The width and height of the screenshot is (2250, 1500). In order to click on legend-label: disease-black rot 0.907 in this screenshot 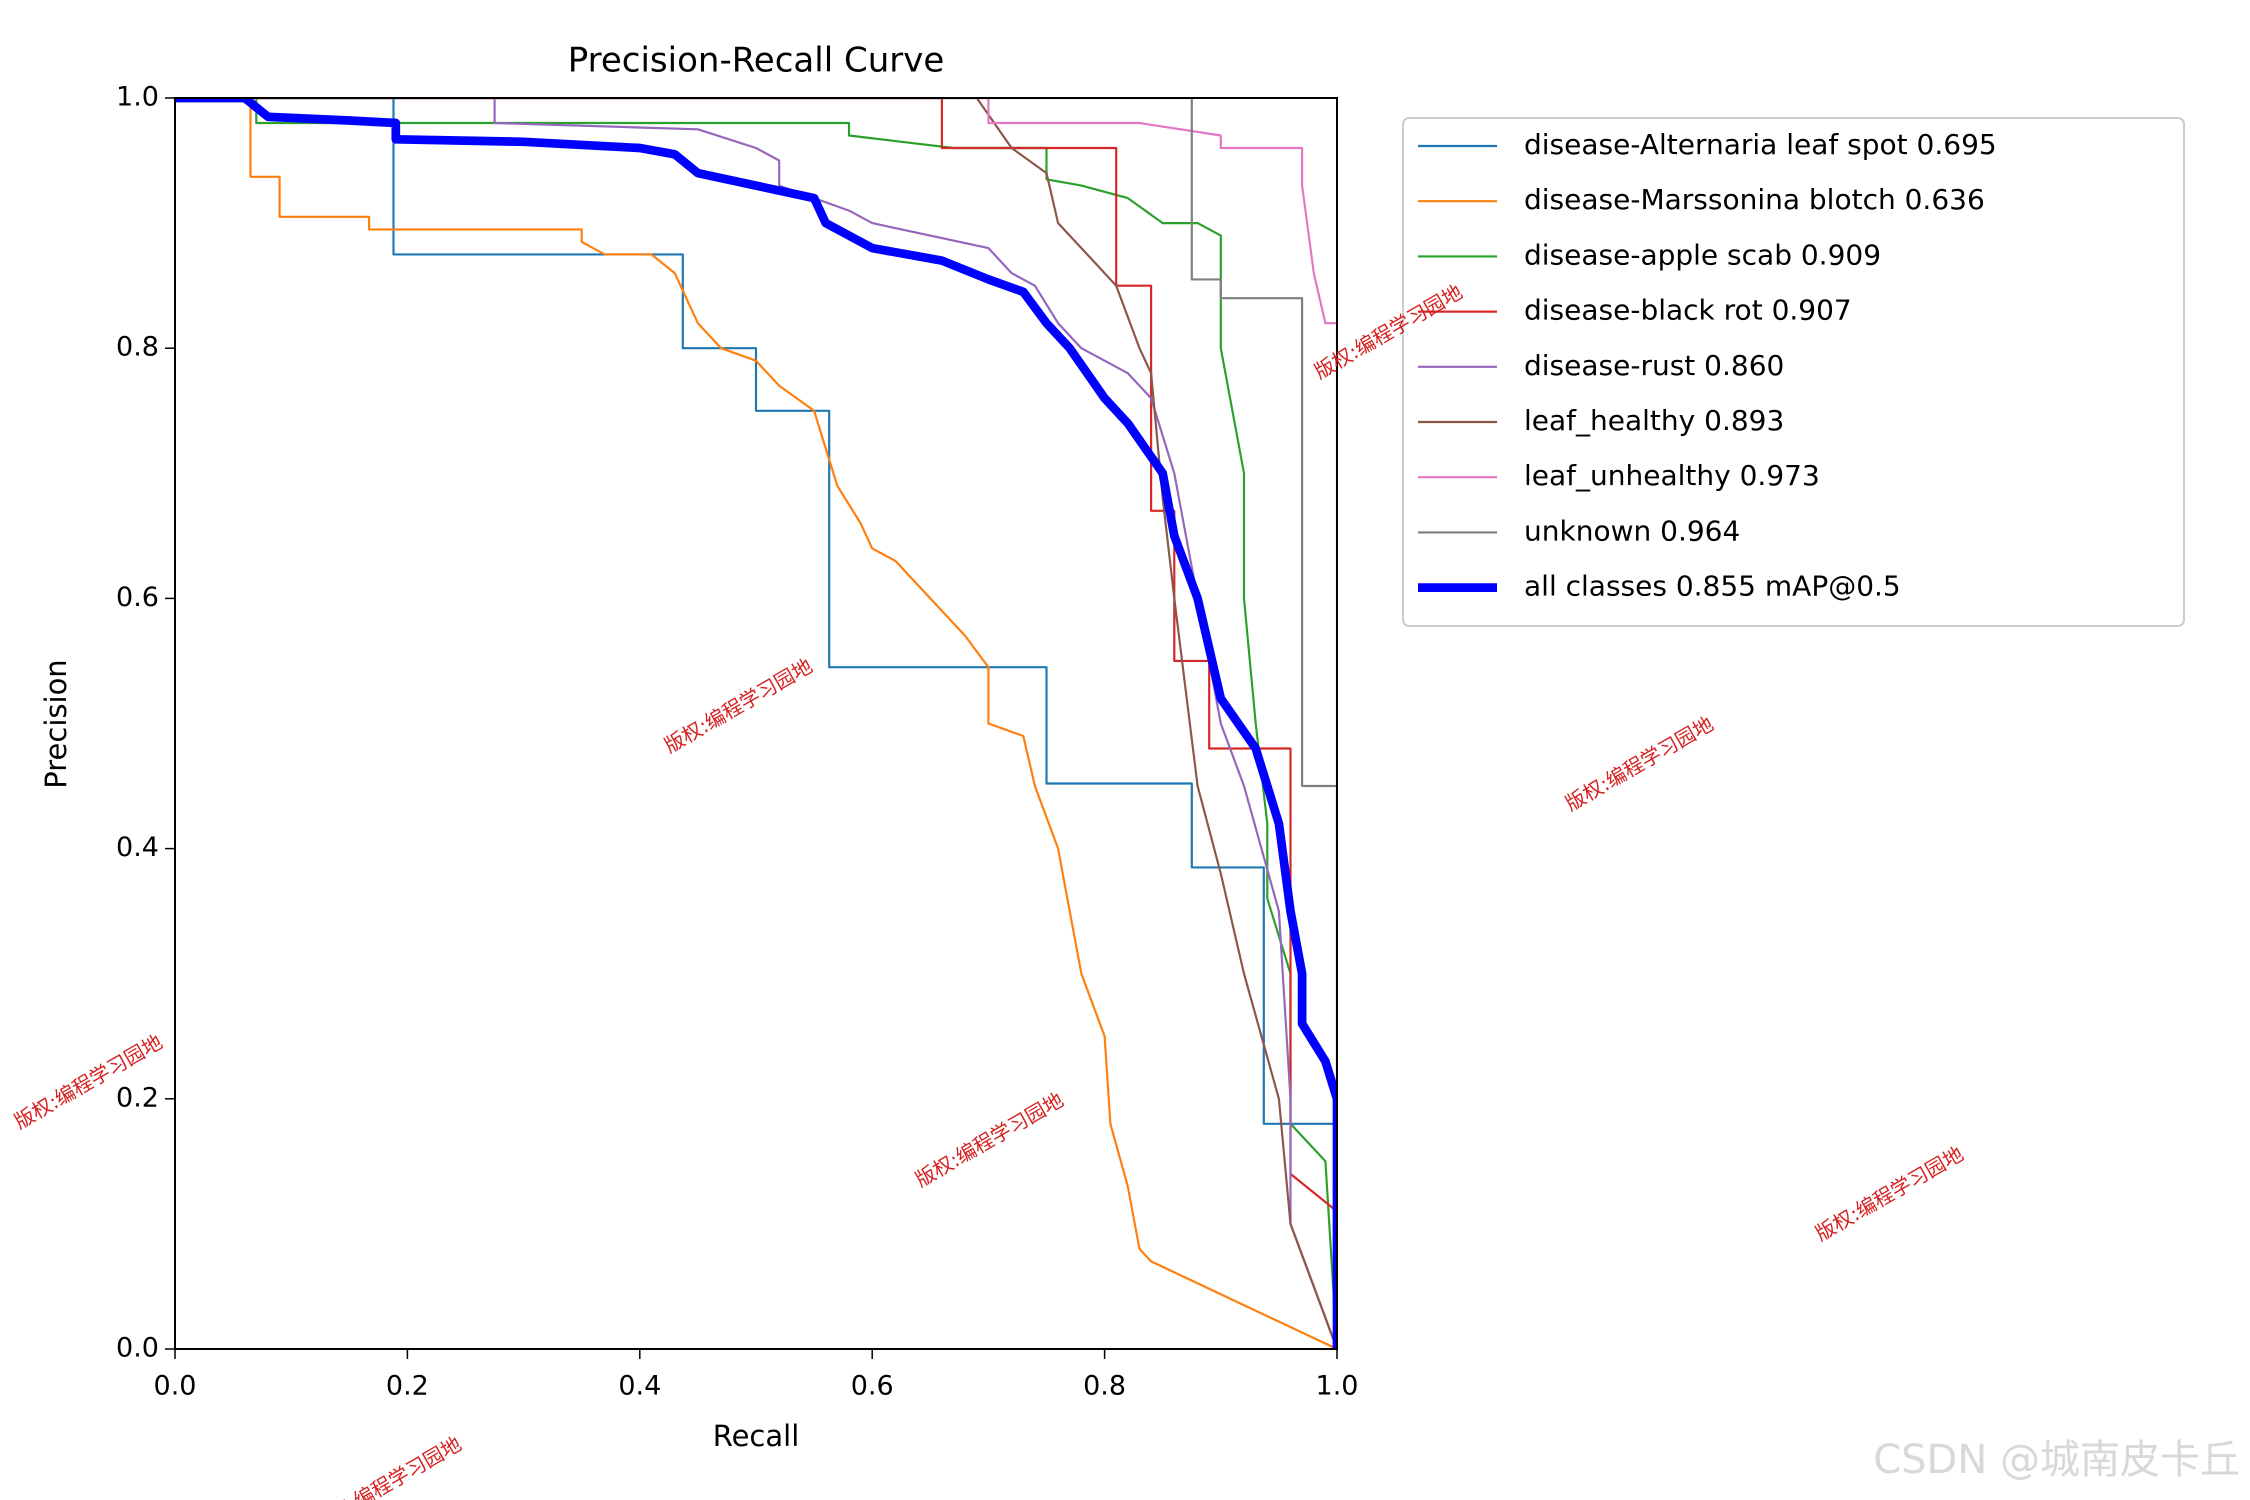, I will do `click(1688, 310)`.